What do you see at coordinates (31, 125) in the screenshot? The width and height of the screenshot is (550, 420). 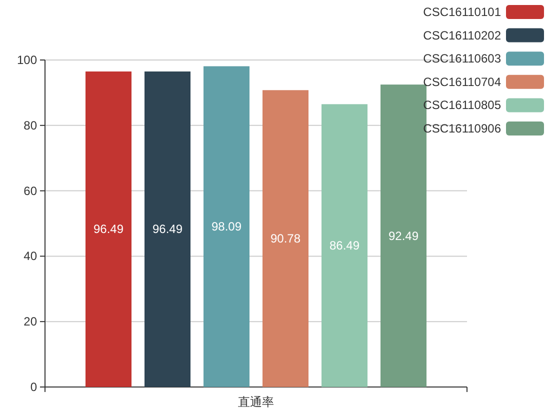 I see `y-tick-label: 80` at bounding box center [31, 125].